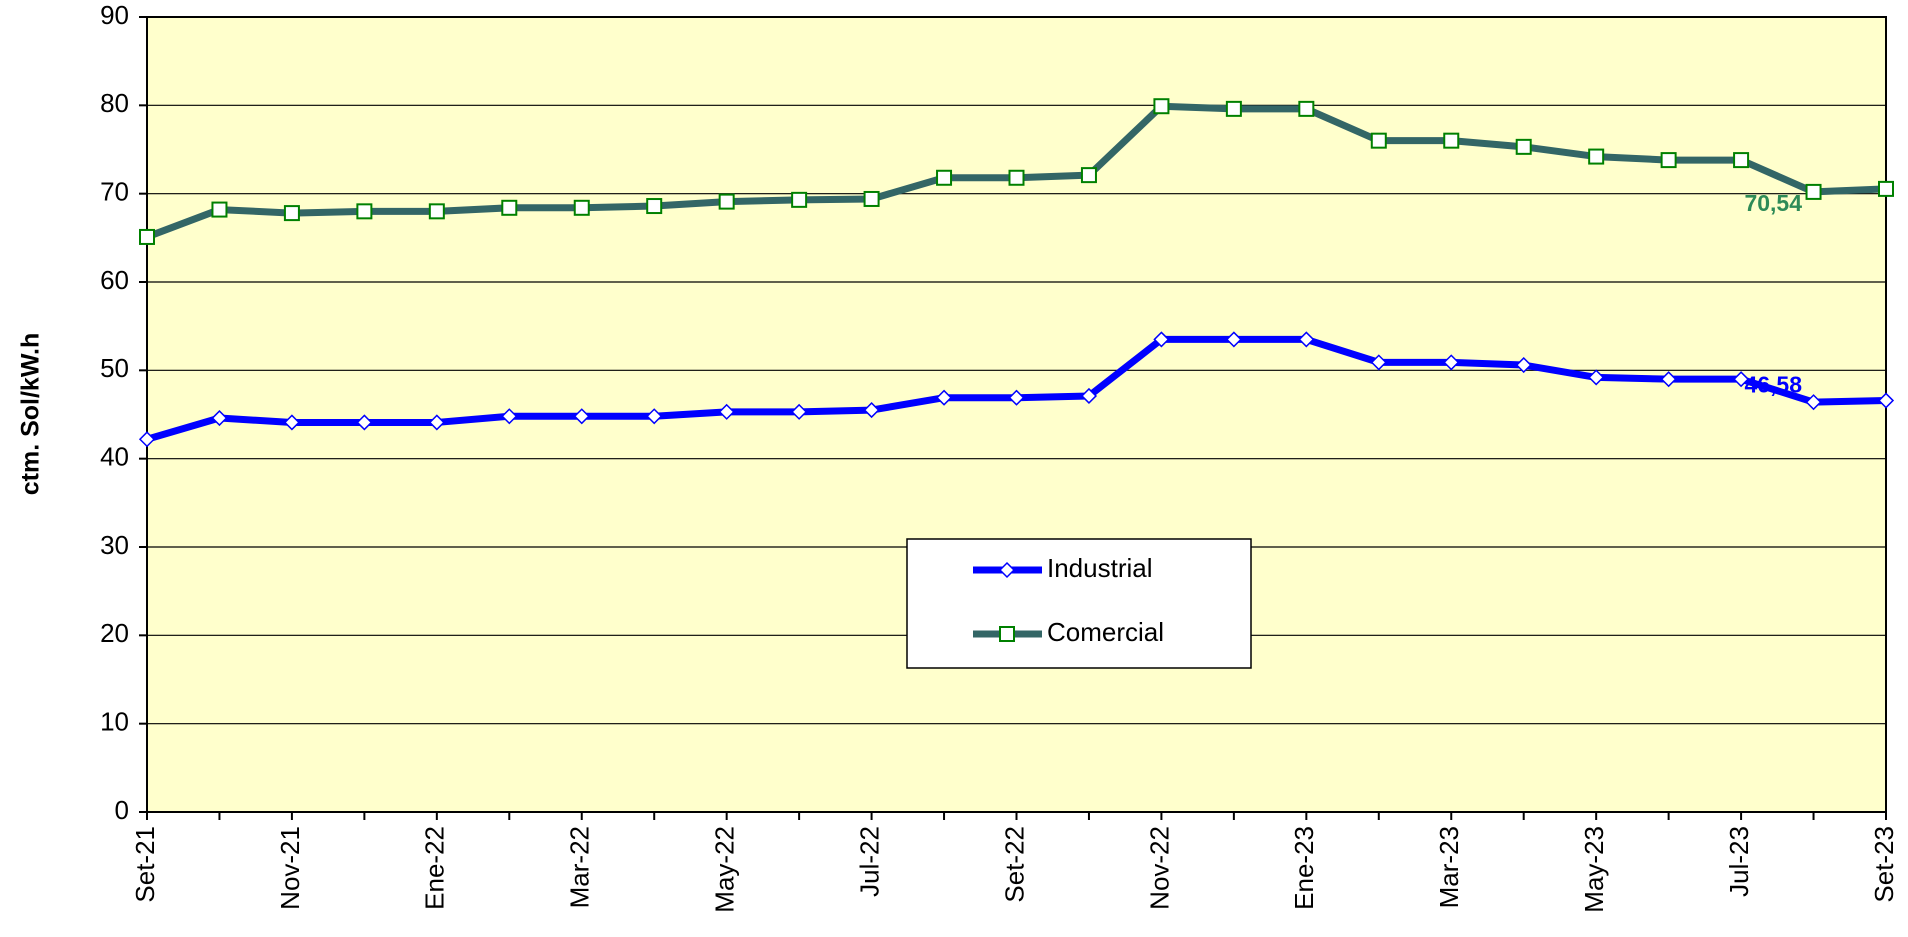  I want to click on y-tick-label: 80, so click(114, 103).